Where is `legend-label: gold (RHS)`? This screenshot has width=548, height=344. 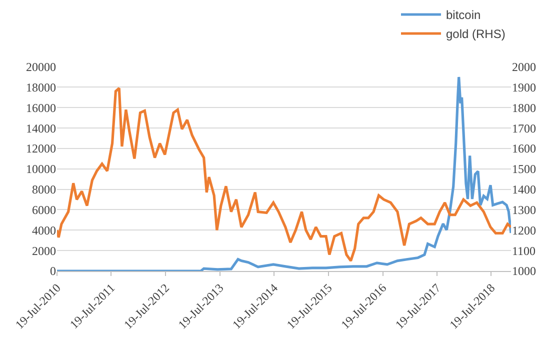
legend-label: gold (RHS) is located at coordinates (476, 34).